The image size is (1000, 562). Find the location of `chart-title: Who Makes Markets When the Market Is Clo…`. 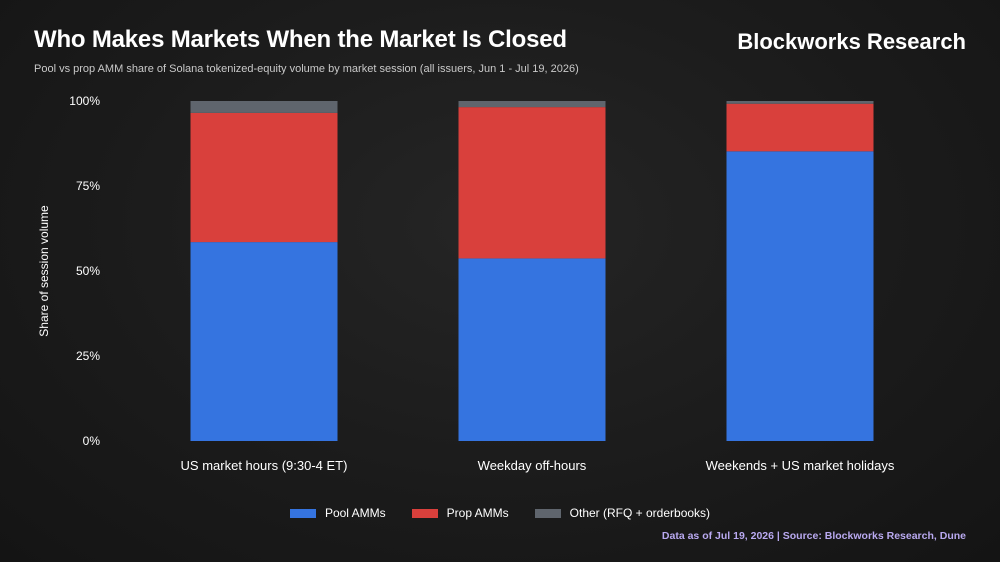

chart-title: Who Makes Markets When the Market Is Clo… is located at coordinates (300, 39).